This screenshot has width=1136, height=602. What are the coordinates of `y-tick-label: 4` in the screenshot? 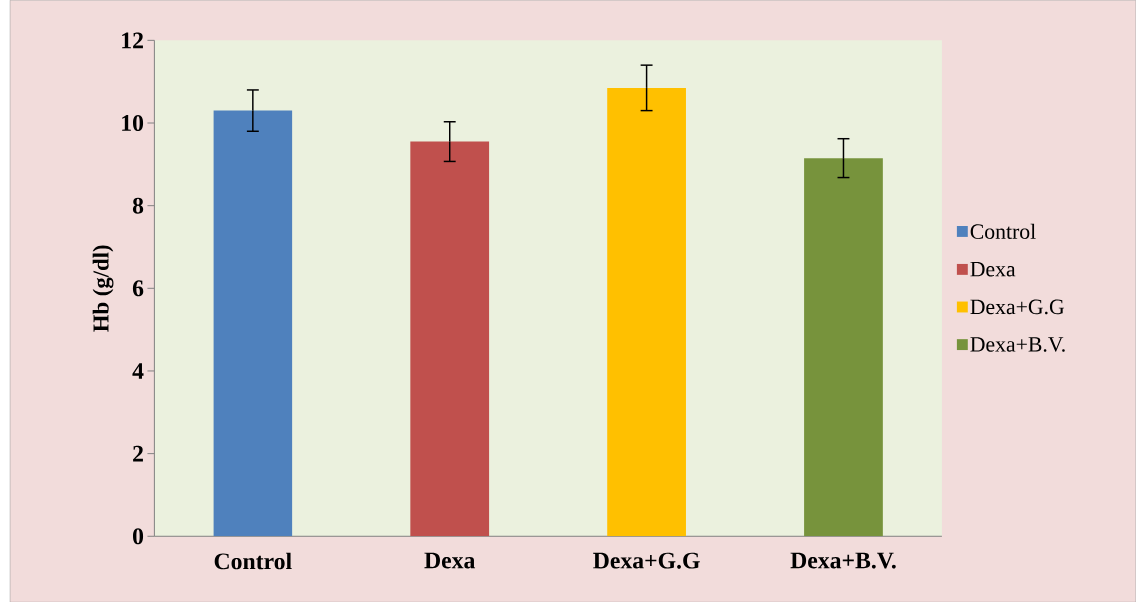 It's located at (138, 370).